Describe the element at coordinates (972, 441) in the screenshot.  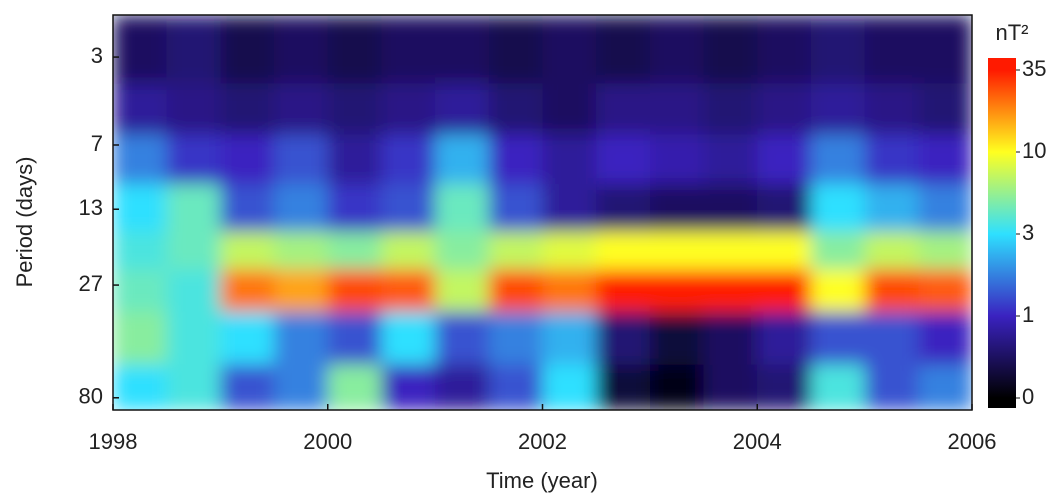
I see `x-tick-label: 2006` at that location.